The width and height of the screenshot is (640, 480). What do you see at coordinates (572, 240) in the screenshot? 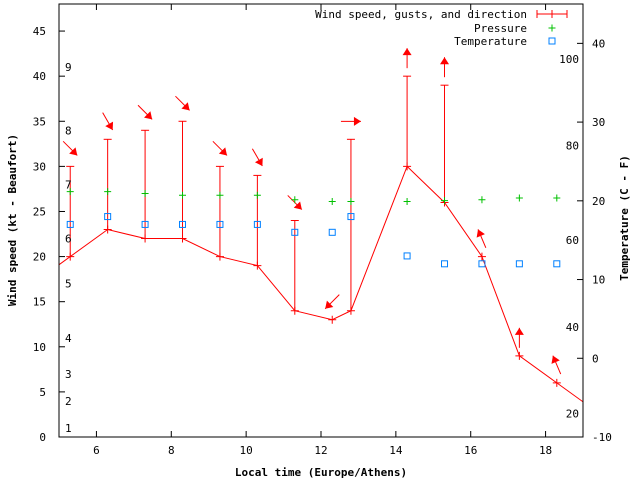
I see `fahrenheit-label: 60` at bounding box center [572, 240].